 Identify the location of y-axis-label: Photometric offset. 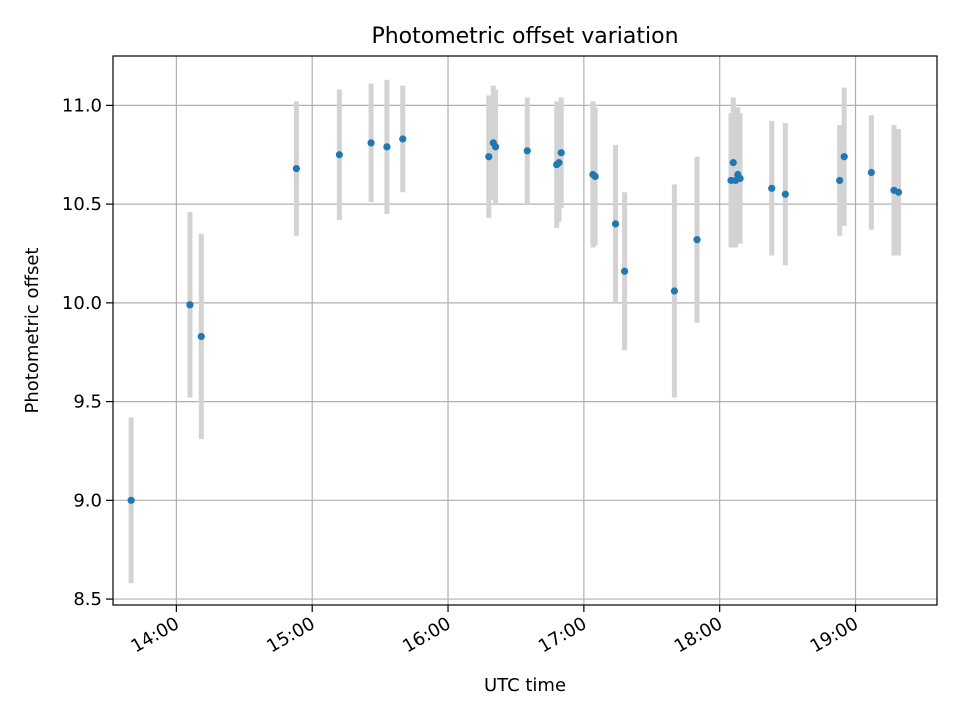
(32, 331).